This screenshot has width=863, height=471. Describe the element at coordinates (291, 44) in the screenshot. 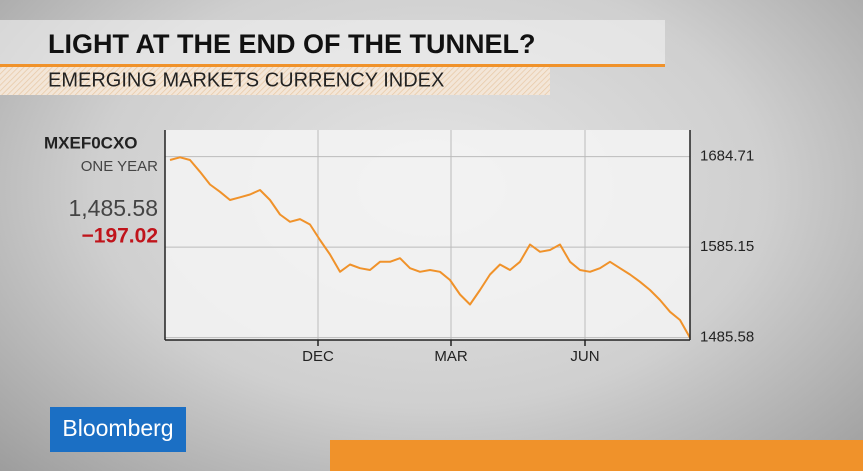

I see `title: LIGHT AT THE END OF THE TUNNEL?` at that location.